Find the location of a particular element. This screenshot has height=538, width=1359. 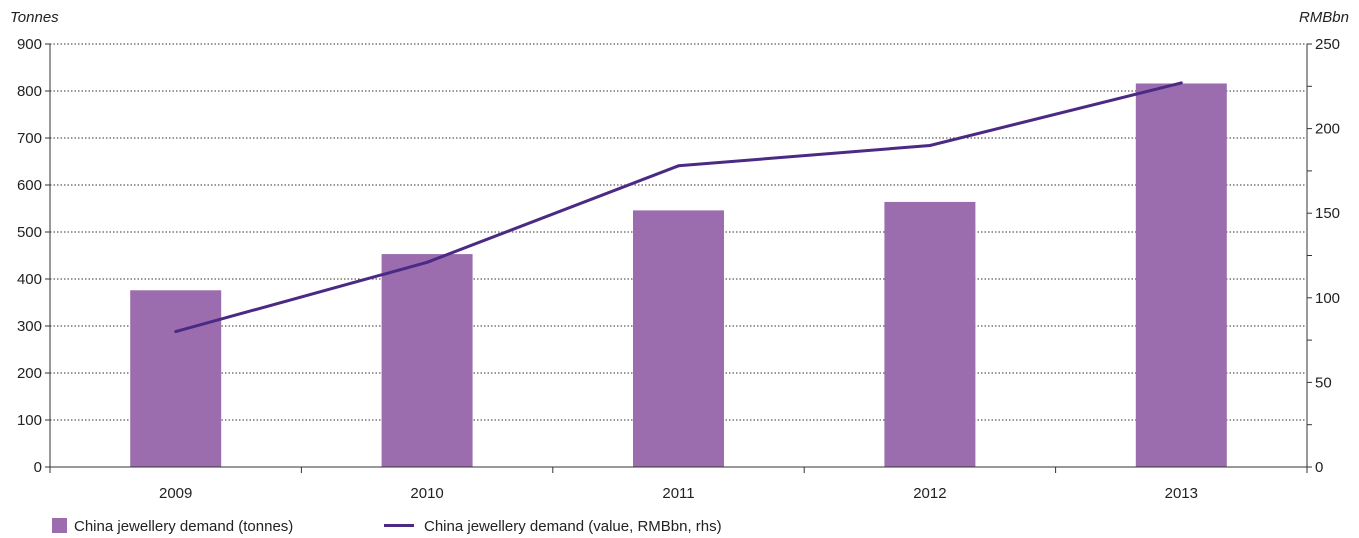

left-tick-label: 200 is located at coordinates (29, 373).